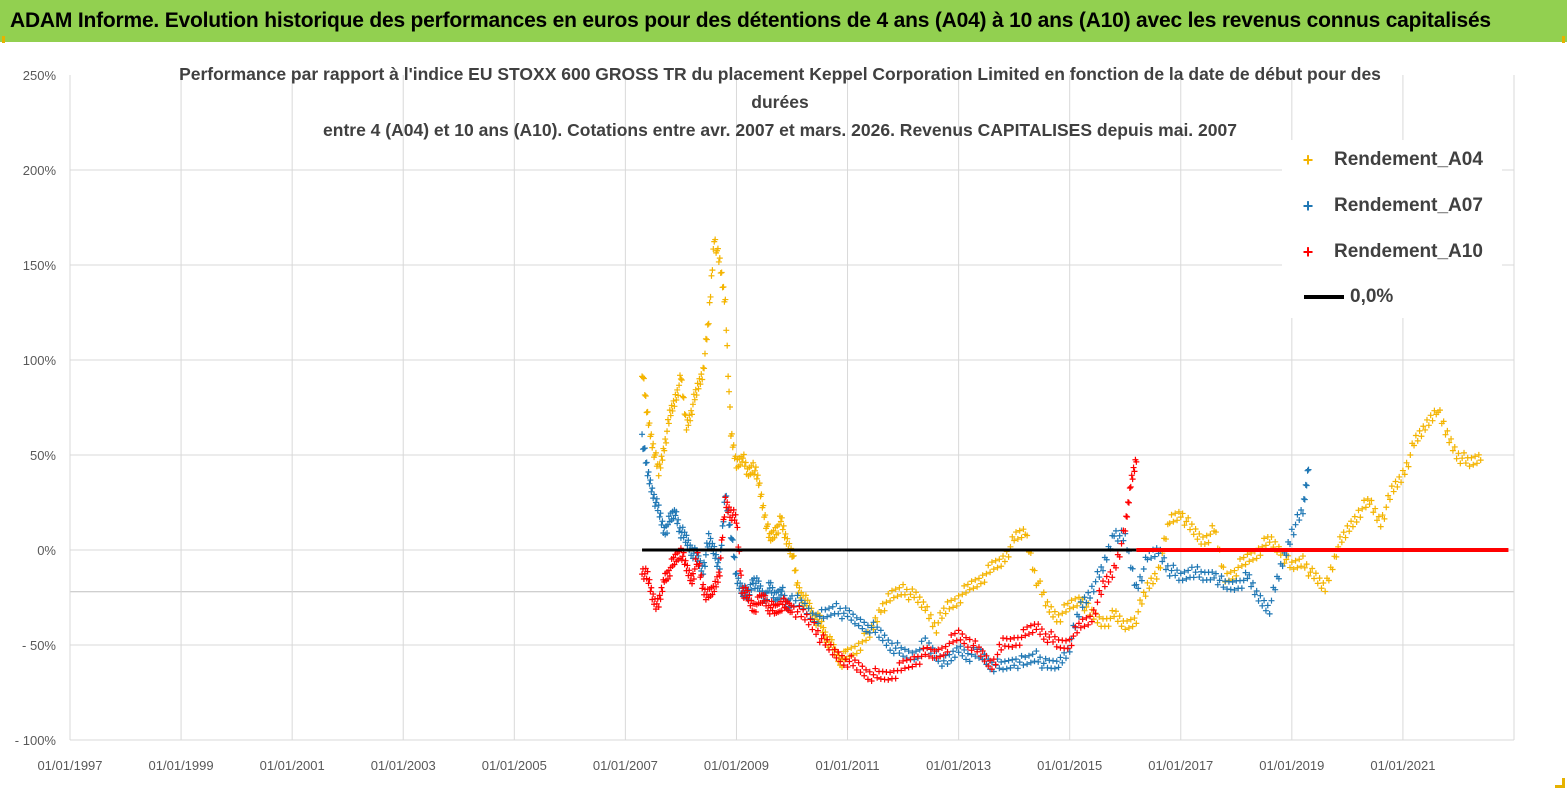  I want to click on legend-label-zero: 0,0%, so click(1372, 296).